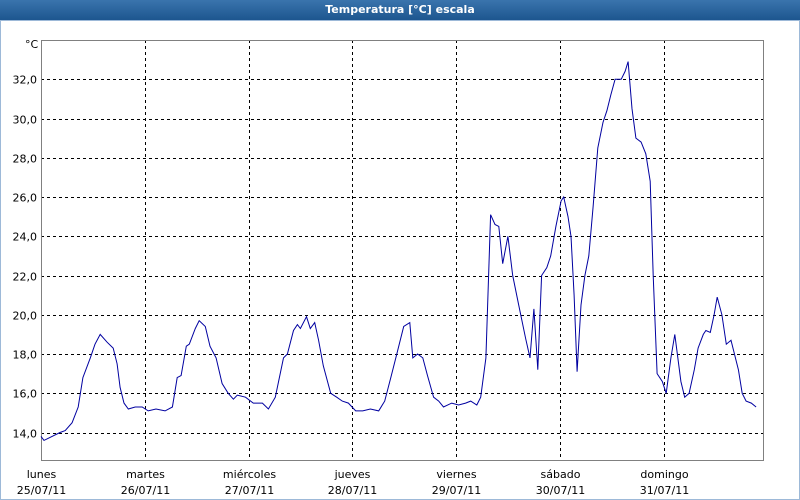 This screenshot has width=800, height=500. Describe the element at coordinates (560, 490) in the screenshot. I see `x-tick-date: 30/07/11` at that location.